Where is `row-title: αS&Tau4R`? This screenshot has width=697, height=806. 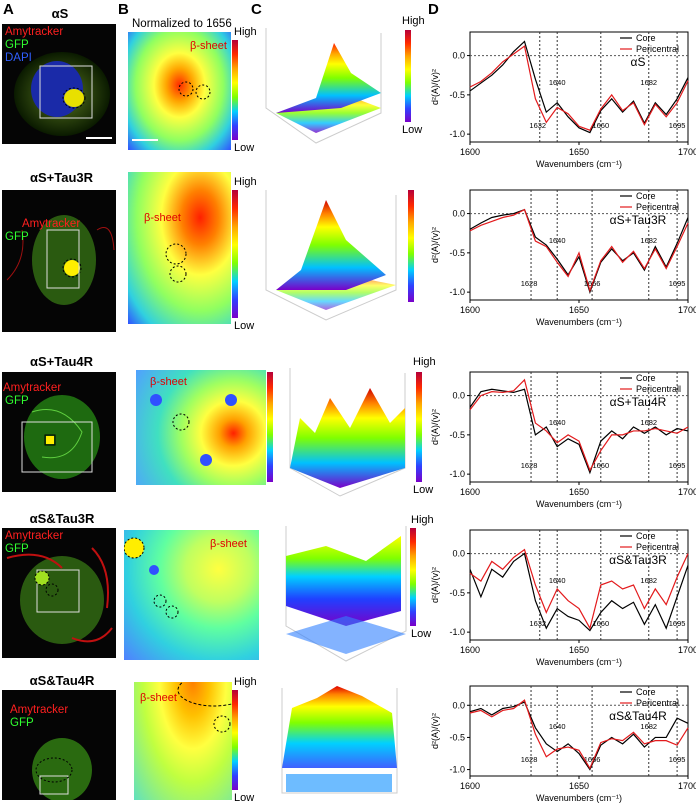 row-title: αS&Tau4R is located at coordinates (62, 680).